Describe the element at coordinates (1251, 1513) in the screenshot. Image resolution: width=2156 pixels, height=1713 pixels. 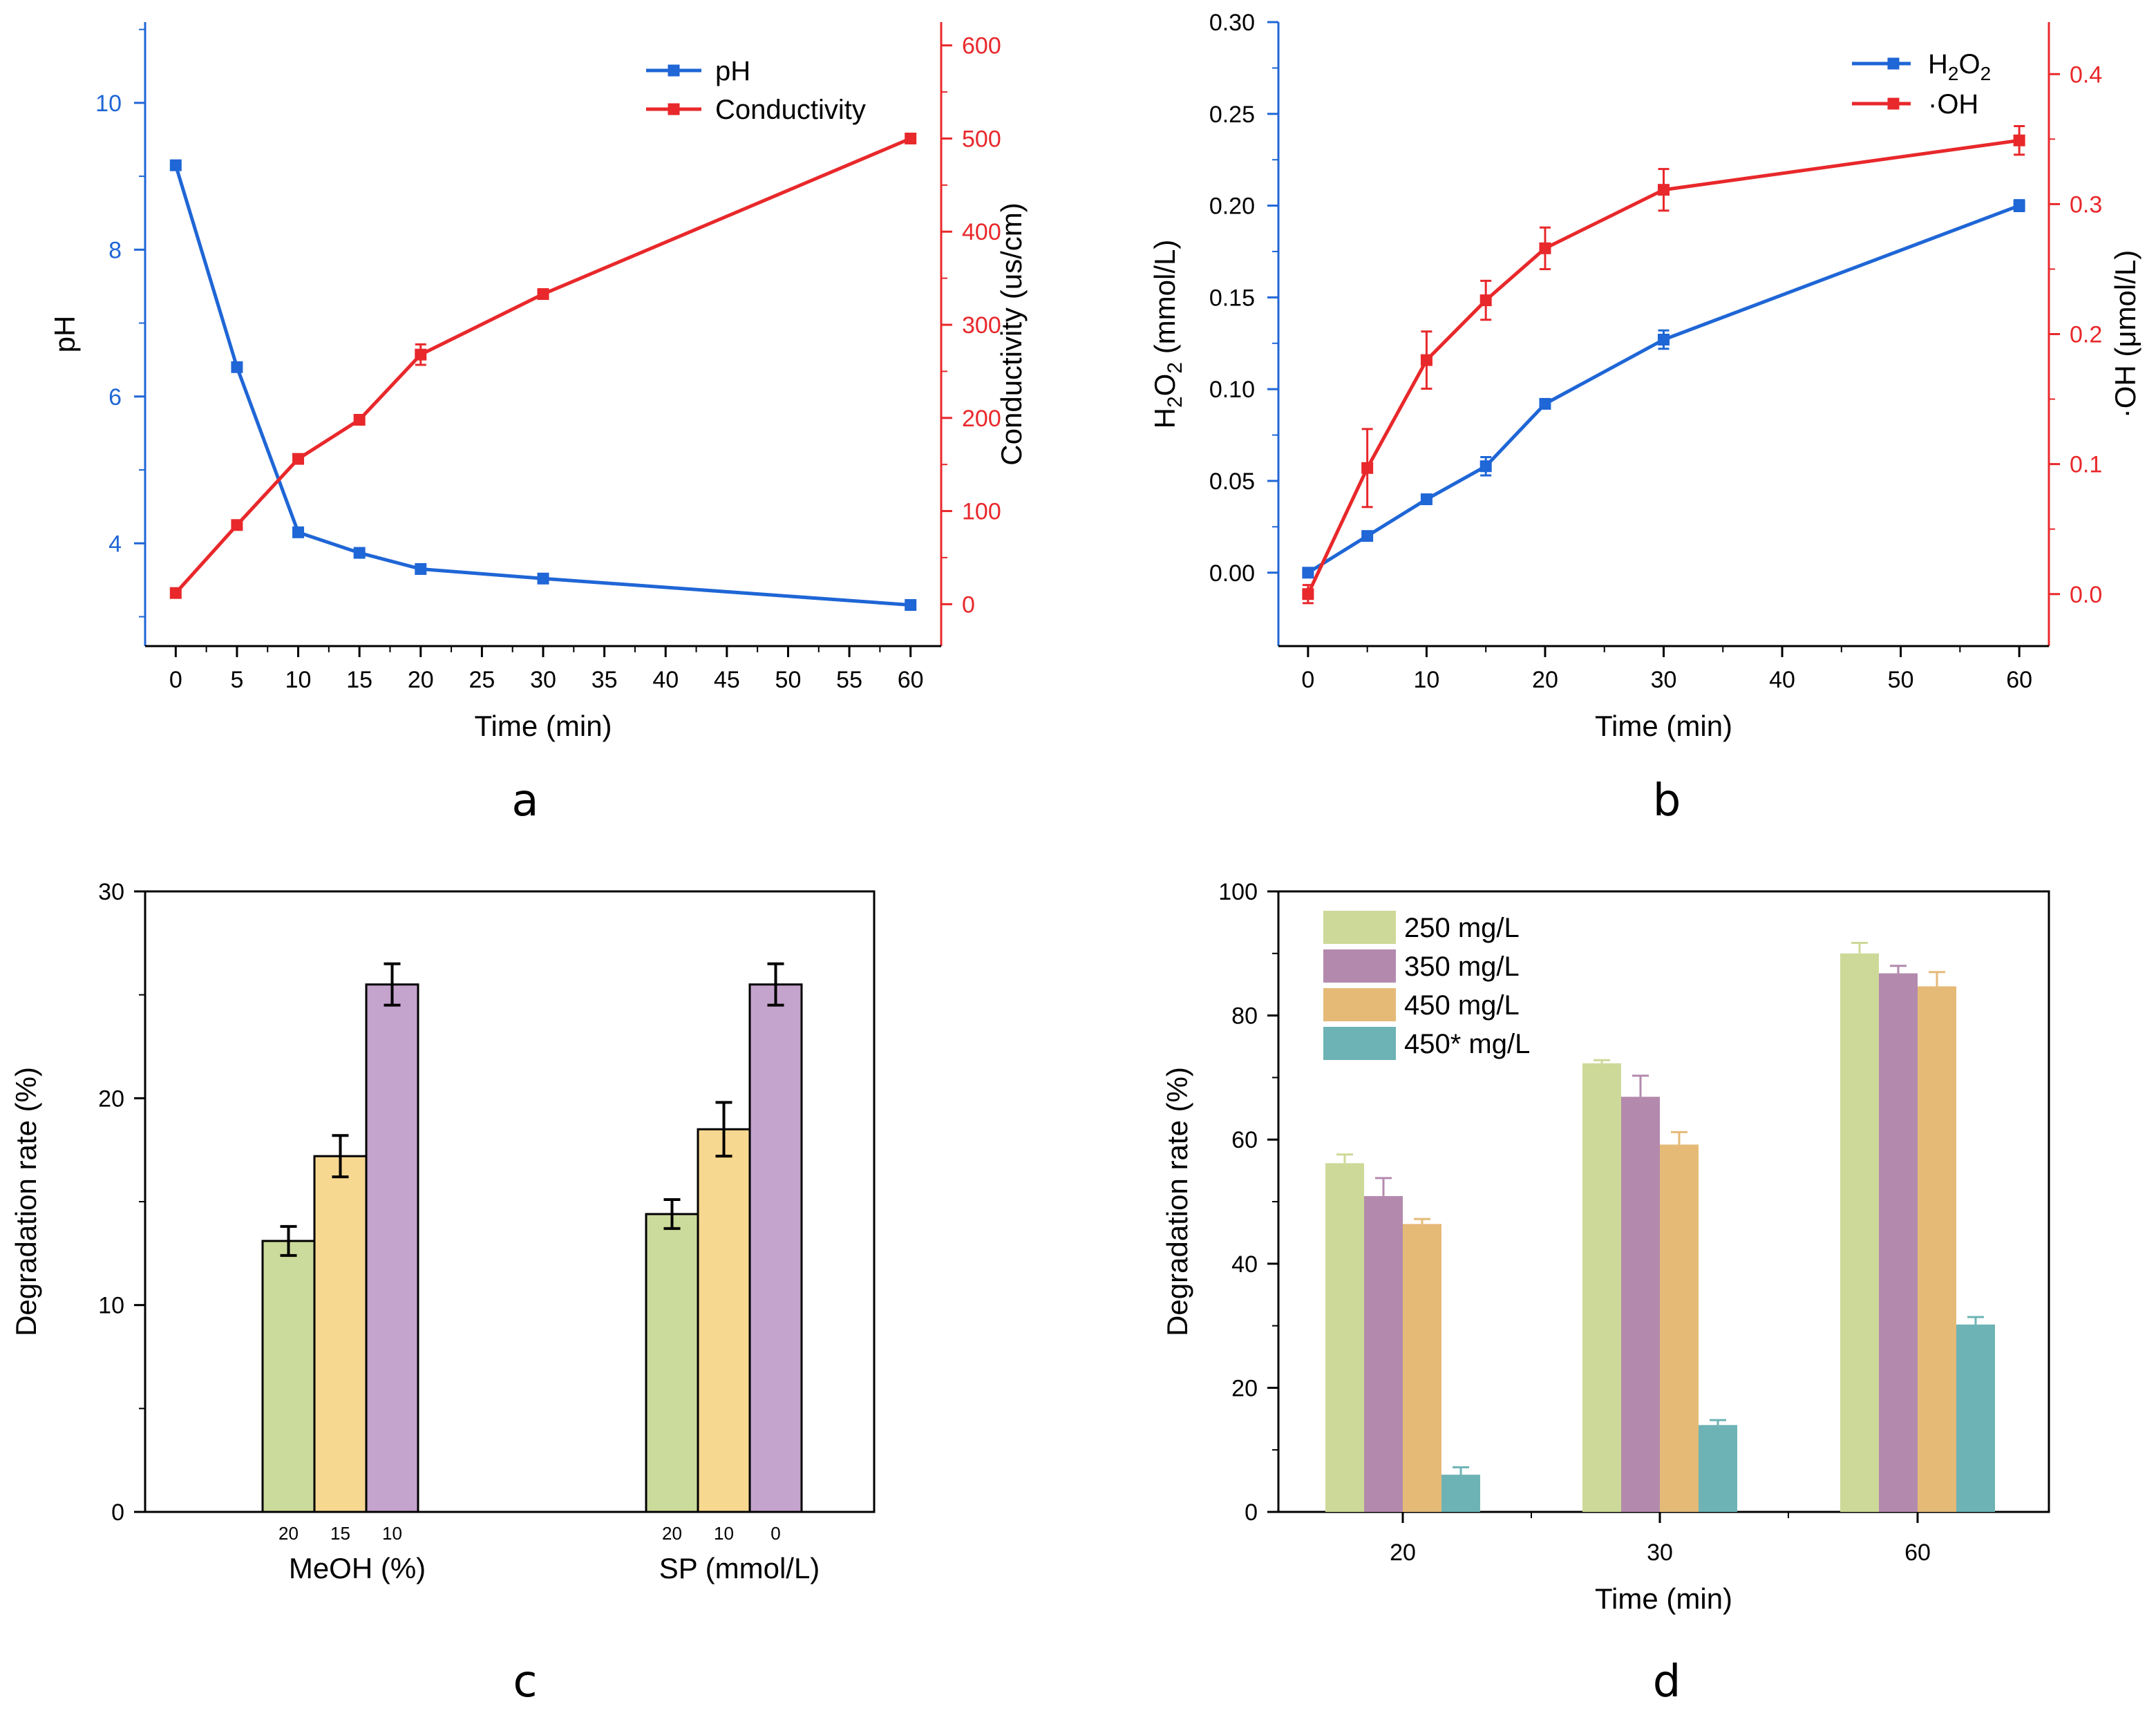
I see `y-tick-label: 0` at that location.